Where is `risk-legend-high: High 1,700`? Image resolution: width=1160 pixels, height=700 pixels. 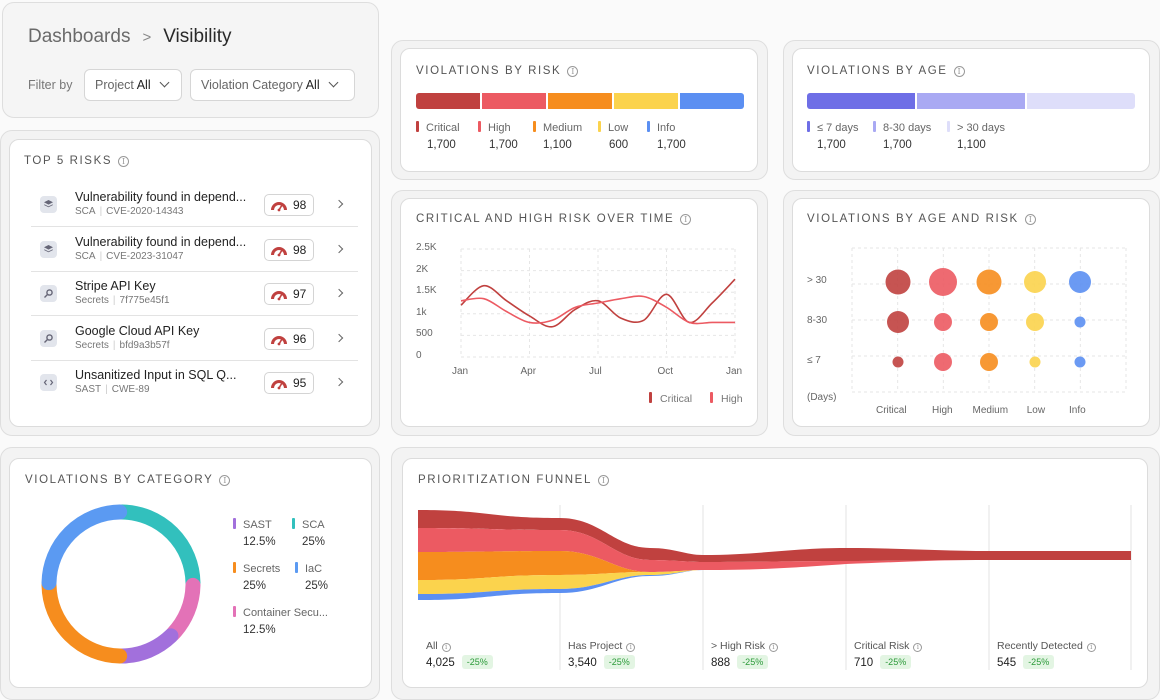 risk-legend-high: High 1,700 is located at coordinates (498, 136).